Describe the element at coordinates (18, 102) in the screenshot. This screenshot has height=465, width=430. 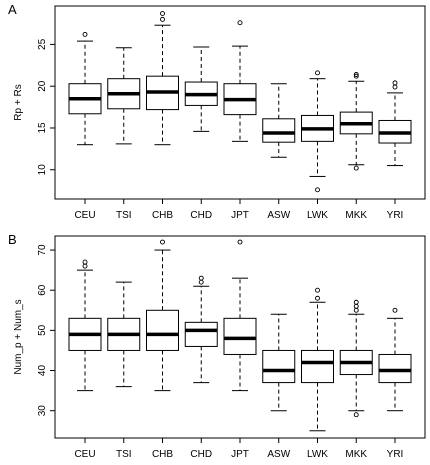
I see `y-axis-label: Rp + Rs` at that location.